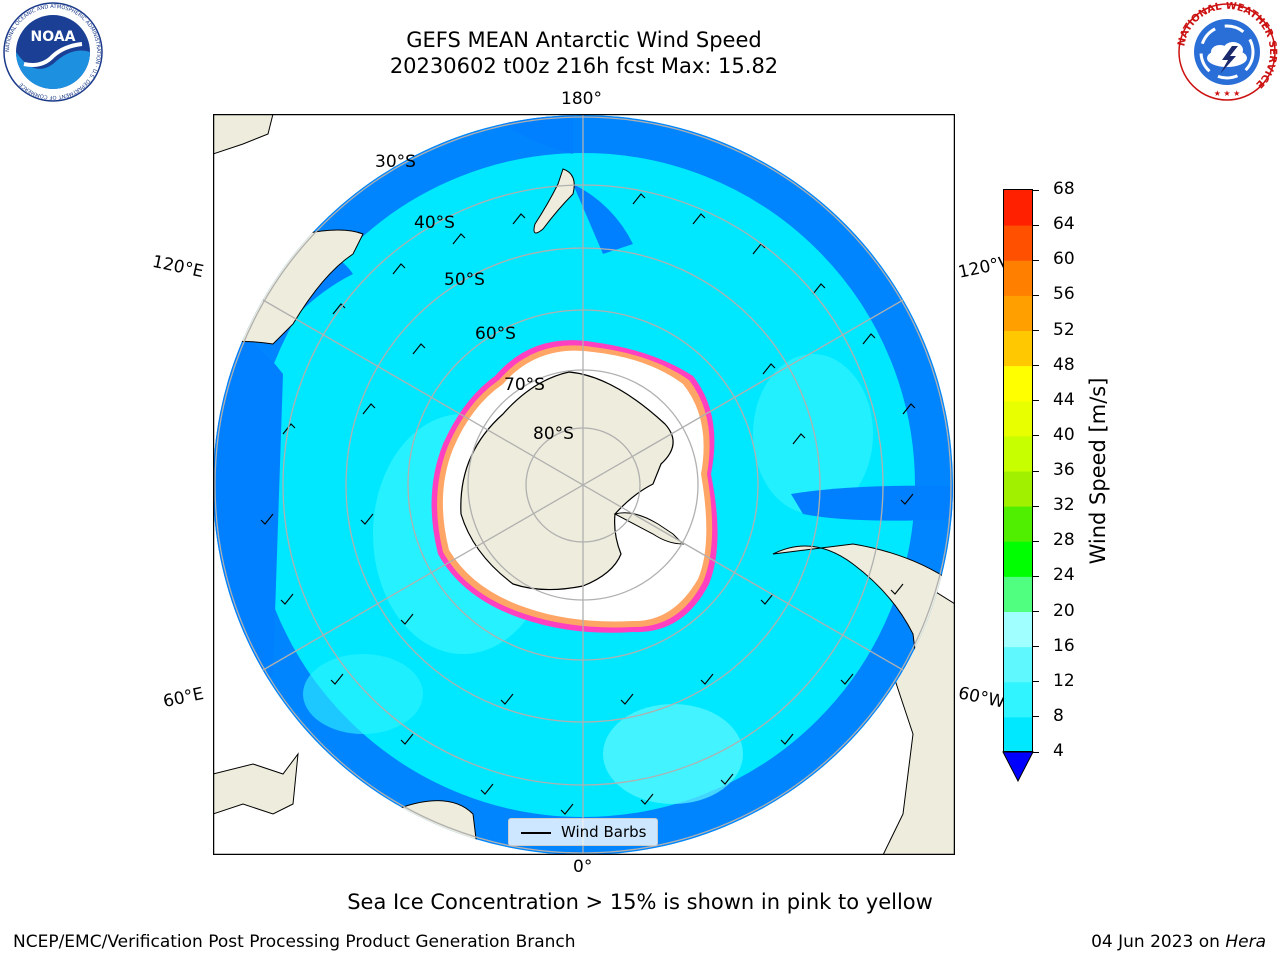  Describe the element at coordinates (495, 334) in the screenshot. I see `lat-label-60s: 60°S` at that location.